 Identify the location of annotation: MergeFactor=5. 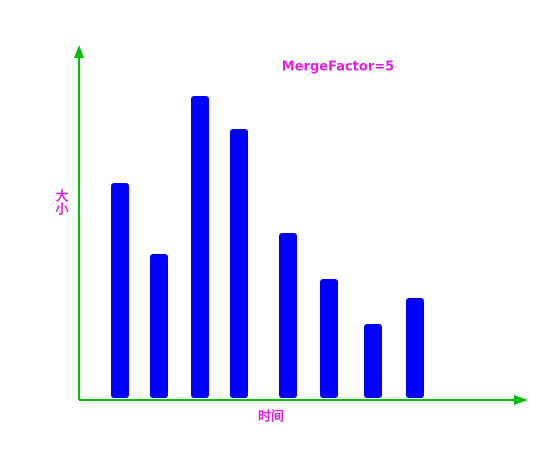
(338, 67).